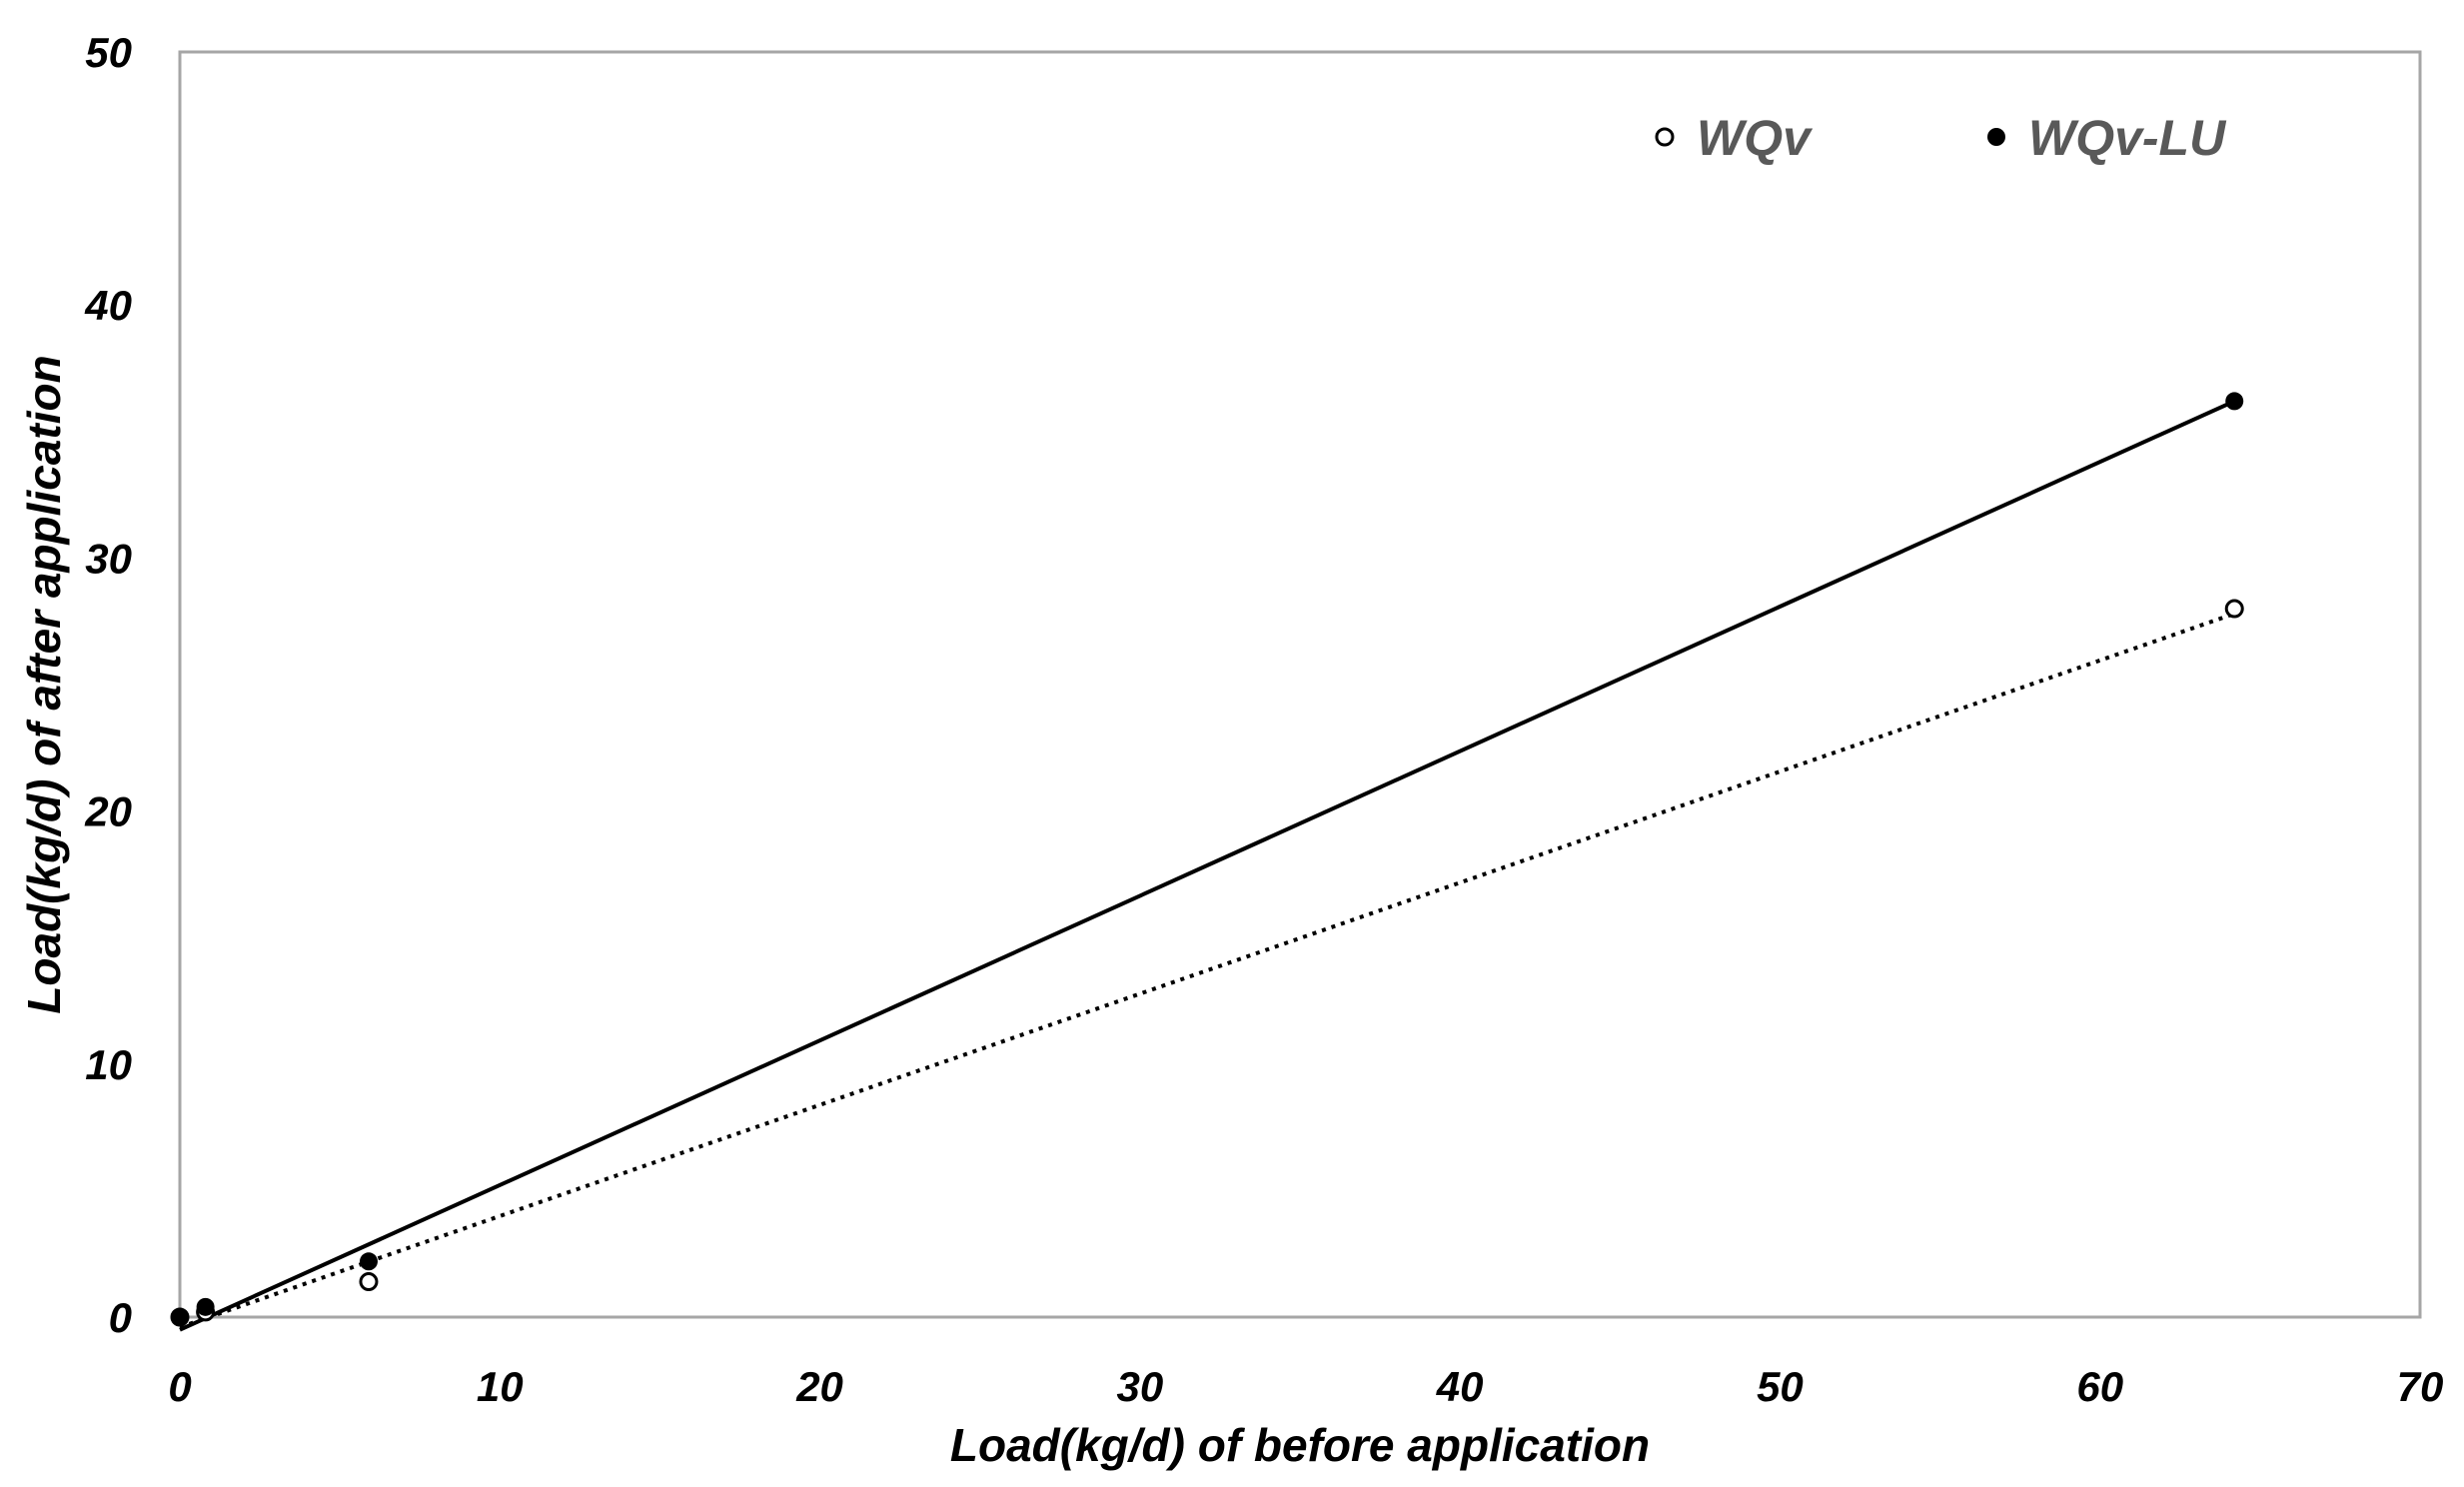  I want to click on x-tick-label: 60, so click(2099, 1386).